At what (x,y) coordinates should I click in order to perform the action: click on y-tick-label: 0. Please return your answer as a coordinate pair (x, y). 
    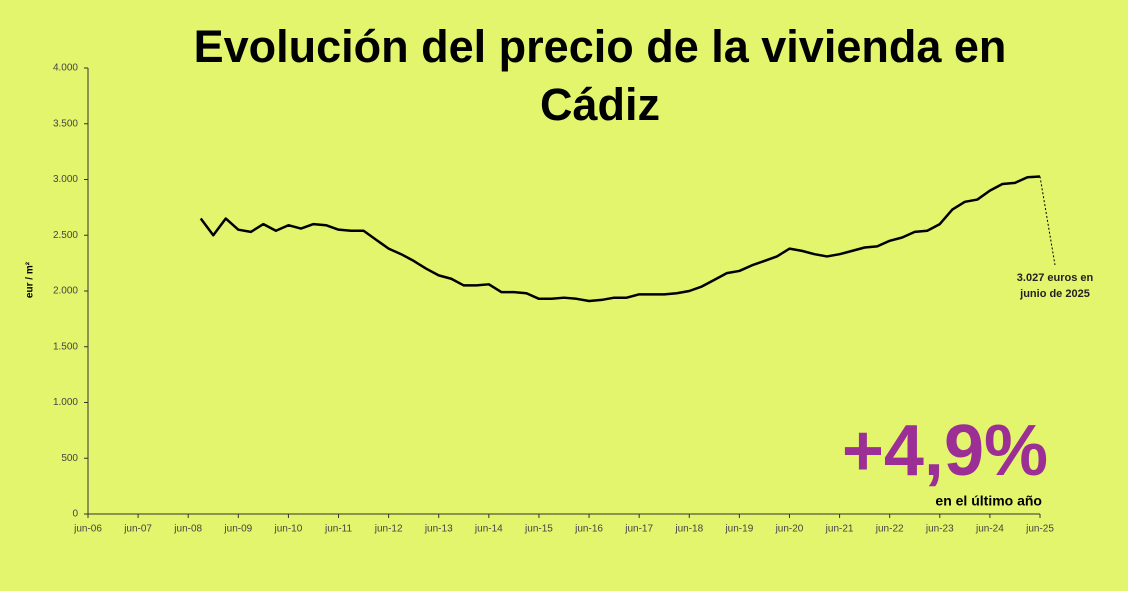
    Looking at the image, I should click on (75, 514).